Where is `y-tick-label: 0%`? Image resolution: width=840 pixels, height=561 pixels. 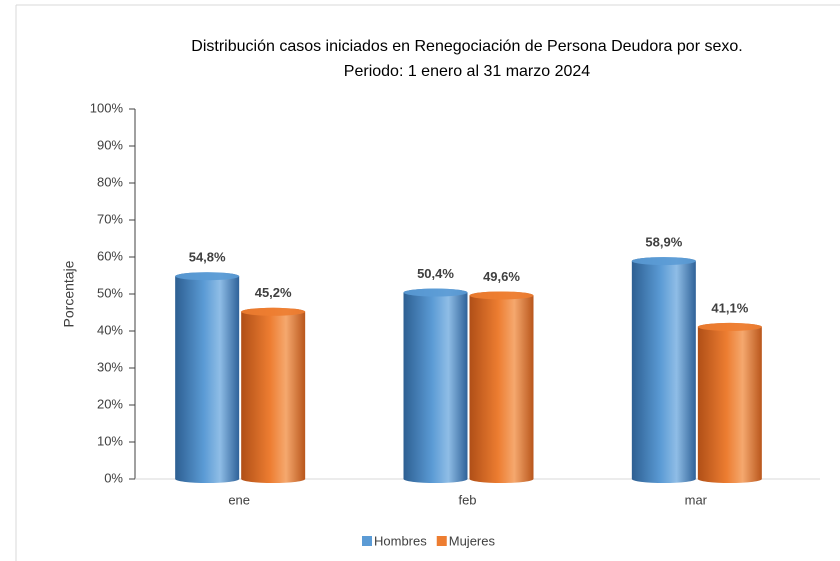
y-tick-label: 0% is located at coordinates (113, 477).